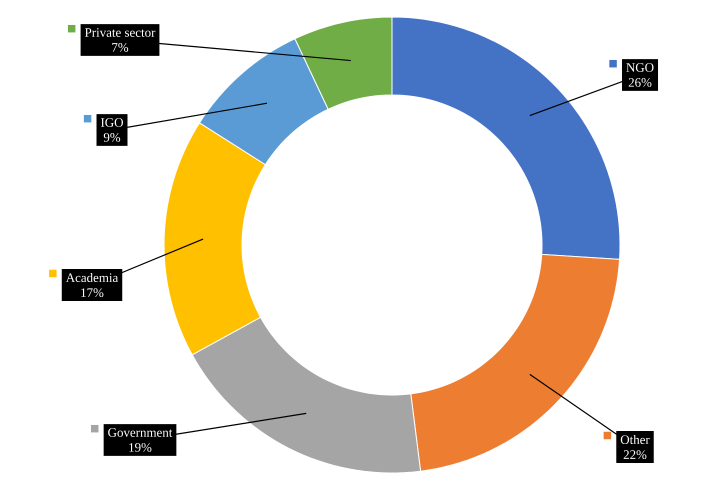 The image size is (715, 484). What do you see at coordinates (112, 137) in the screenshot?
I see `data-label: 9%` at bounding box center [112, 137].